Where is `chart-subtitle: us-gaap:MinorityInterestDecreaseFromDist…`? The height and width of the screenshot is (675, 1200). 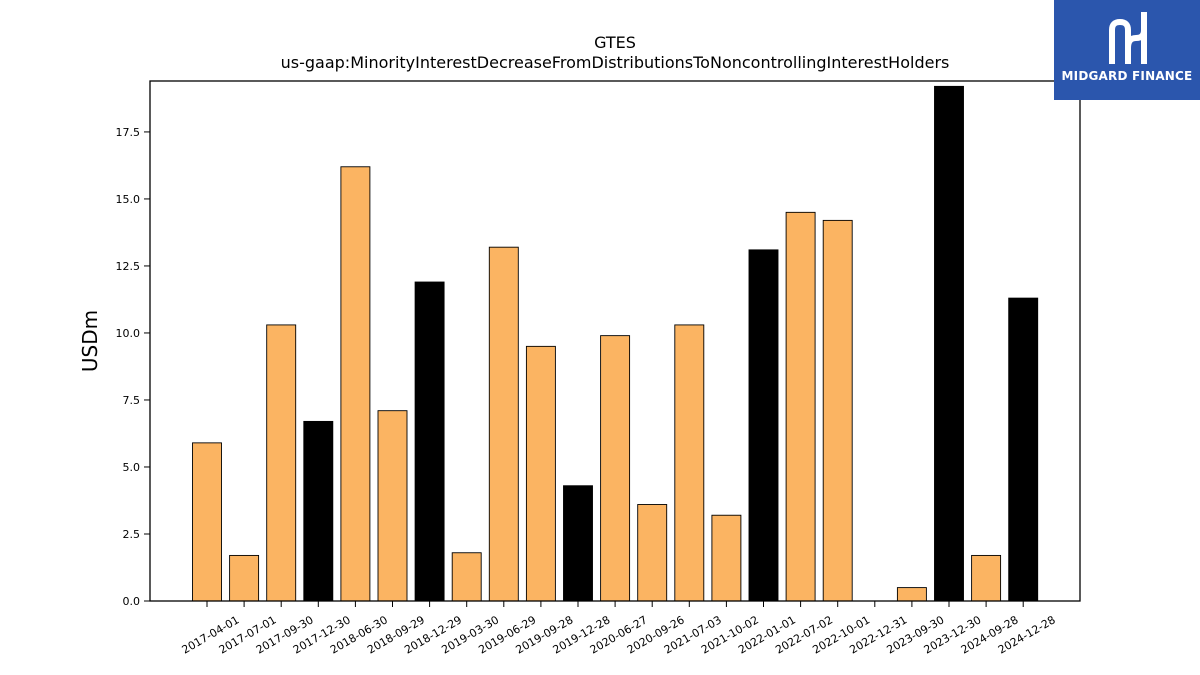 chart-subtitle: us-gaap:MinorityInterestDecreaseFromDist… is located at coordinates (615, 62).